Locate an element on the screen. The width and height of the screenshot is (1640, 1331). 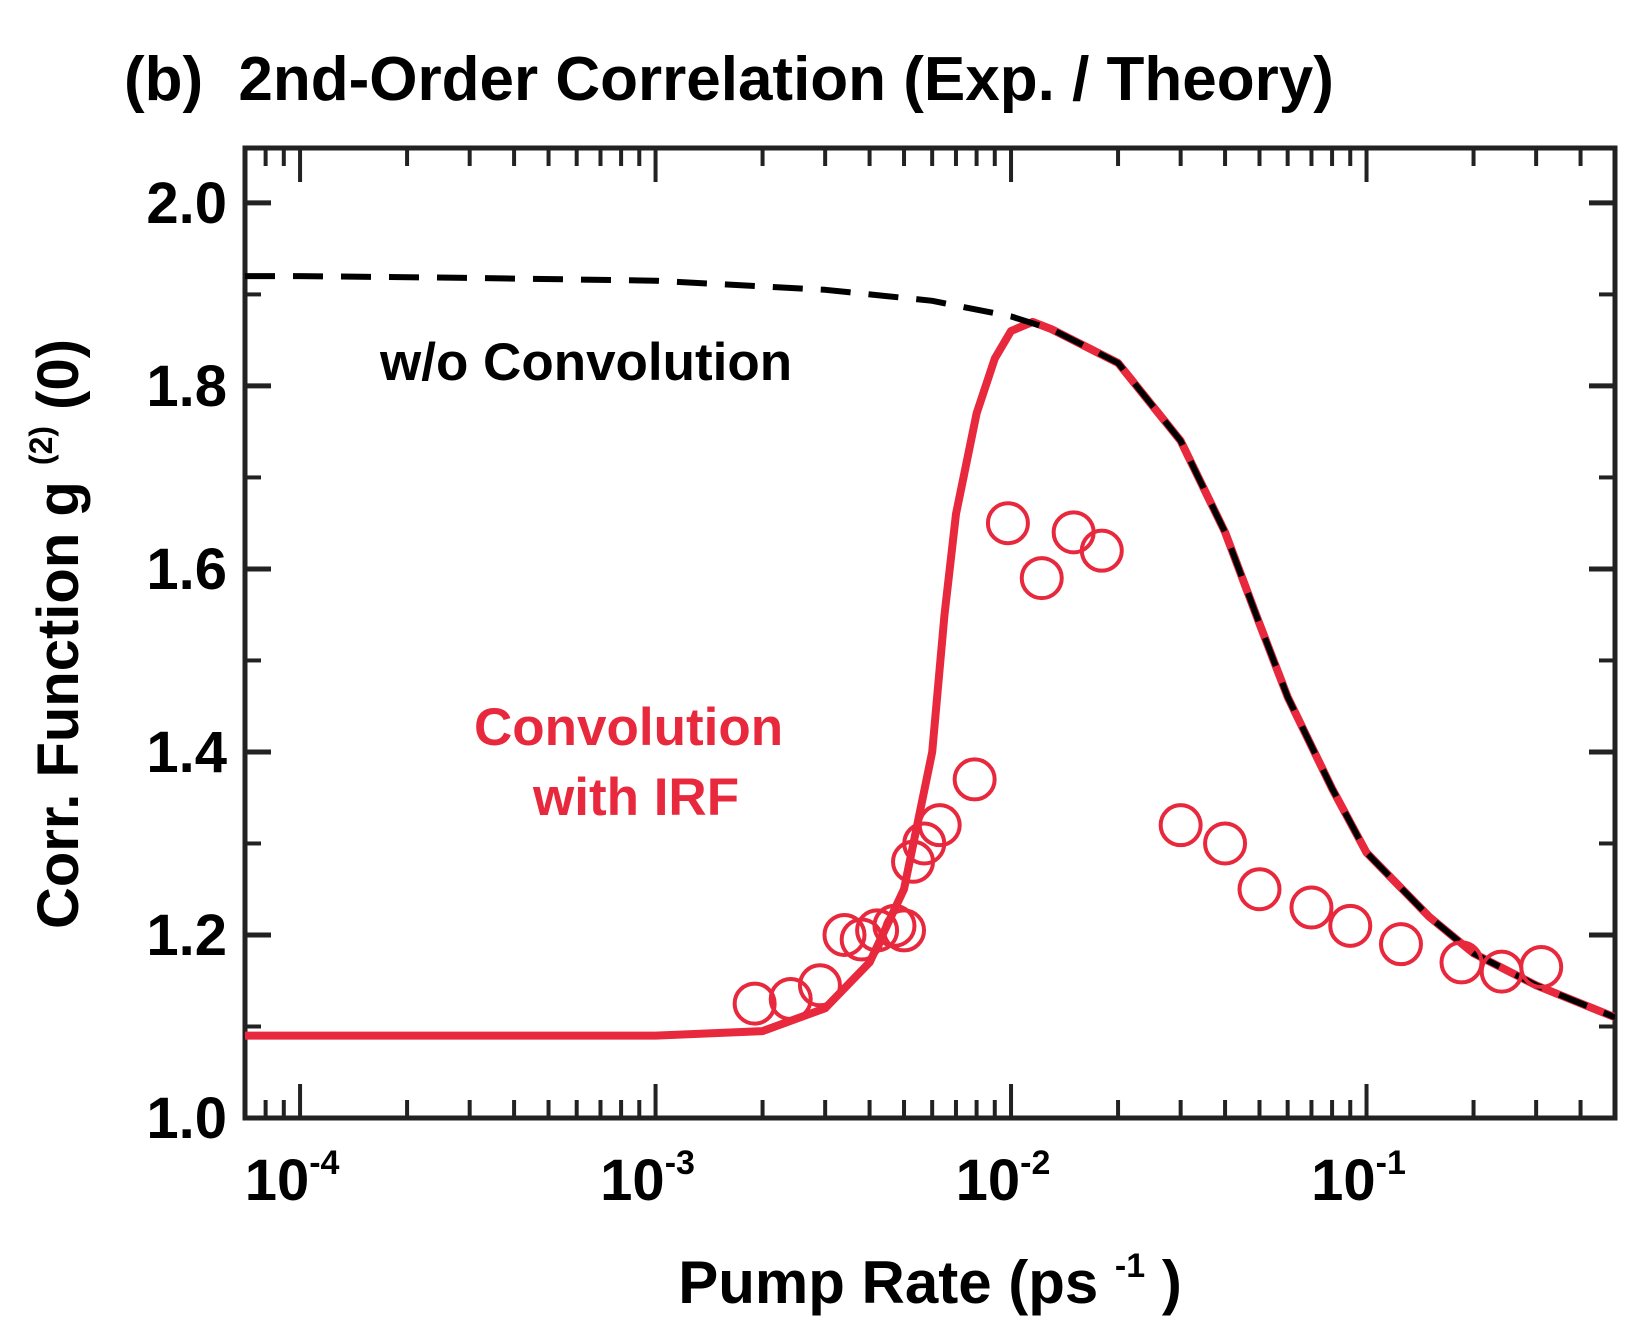
x-tick-label: 10⁻⁴ is located at coordinates (292, 1178).